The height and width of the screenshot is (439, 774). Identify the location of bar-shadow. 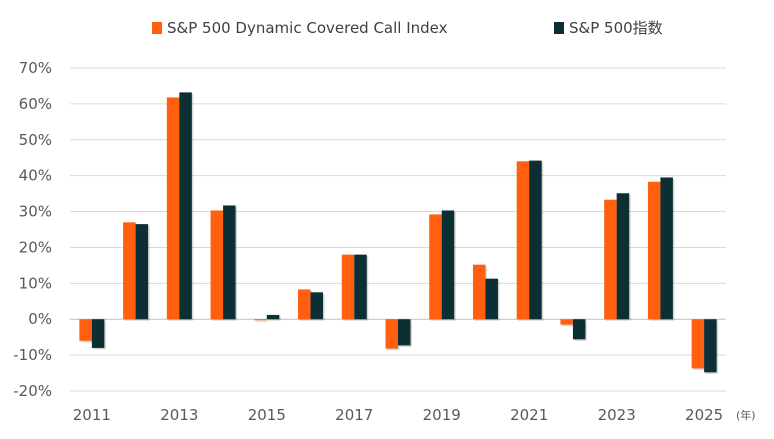
(262, 321).